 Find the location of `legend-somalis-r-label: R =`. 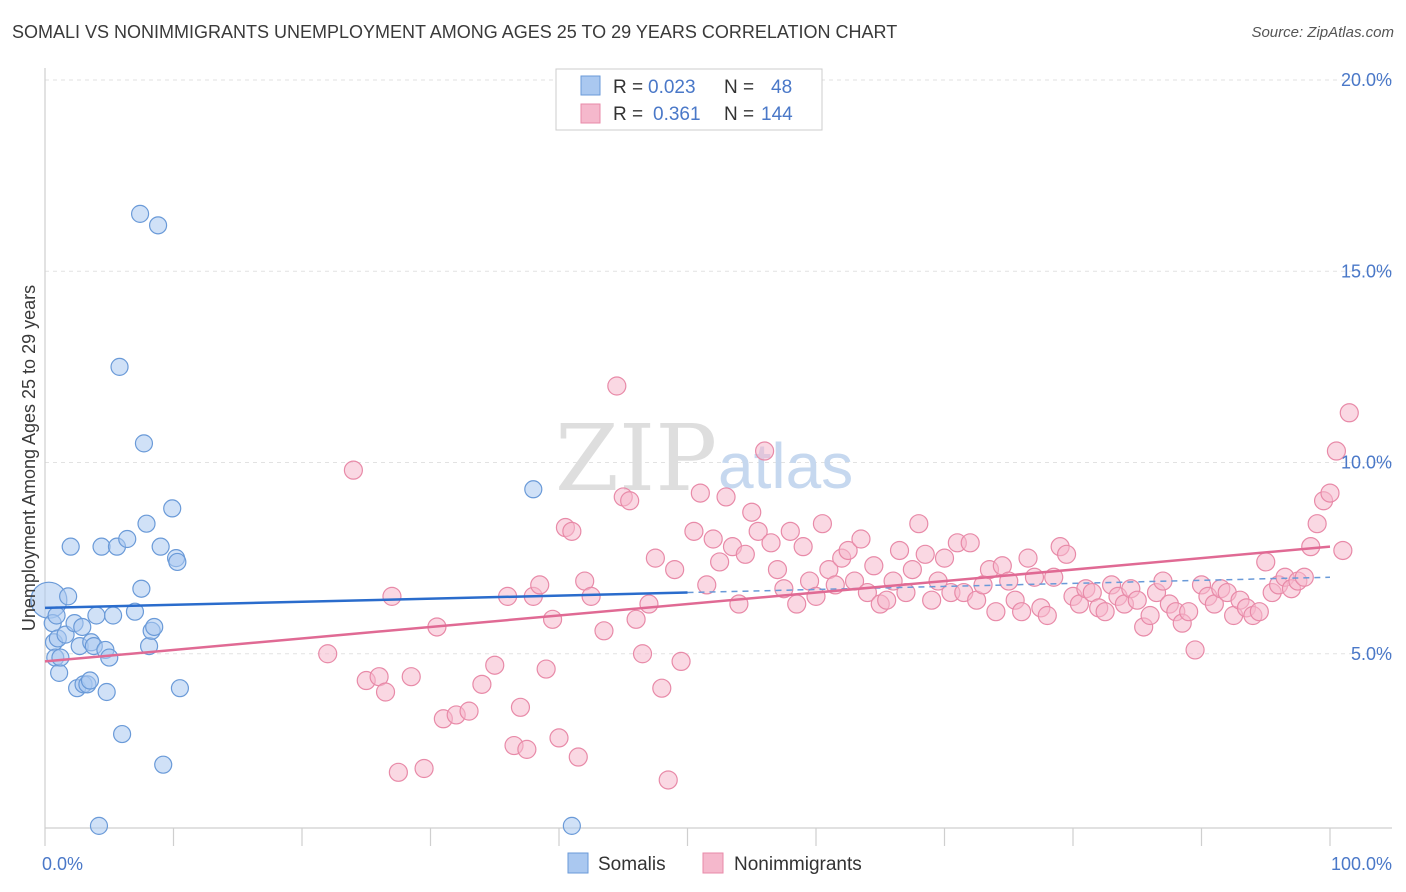

legend-somalis-r-label: R = is located at coordinates (628, 87).